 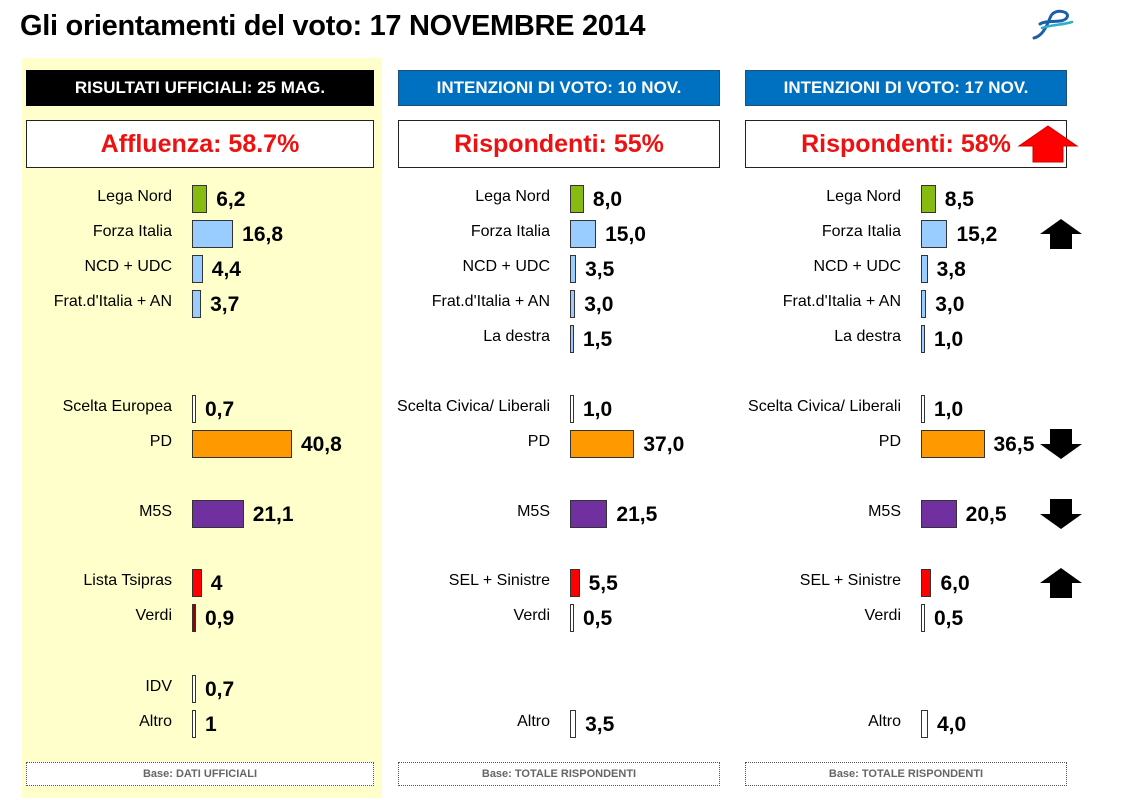 I want to click on category-label: Lega Nord, so click(x=134, y=196).